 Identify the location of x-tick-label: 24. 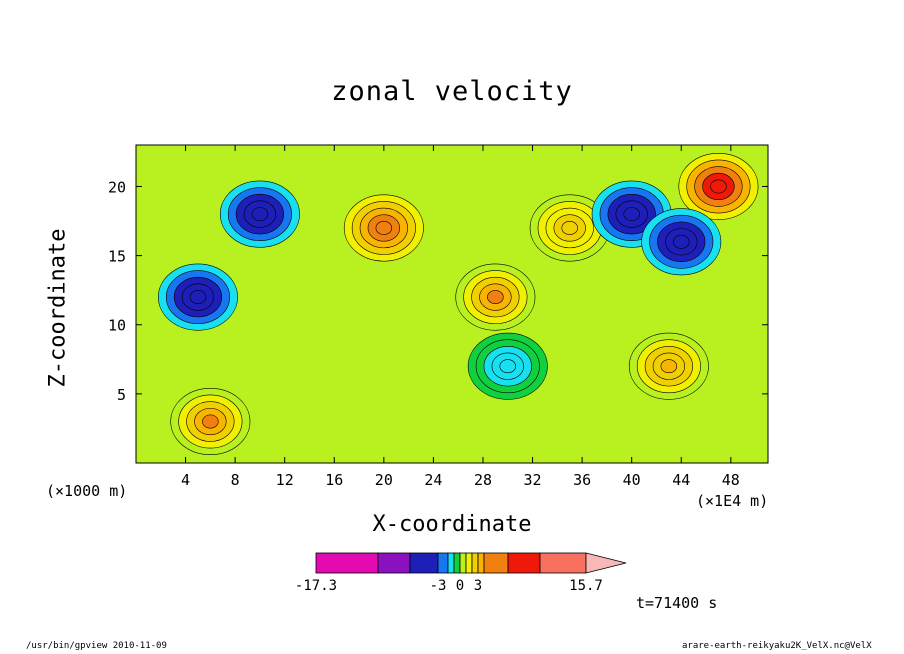
(433, 480).